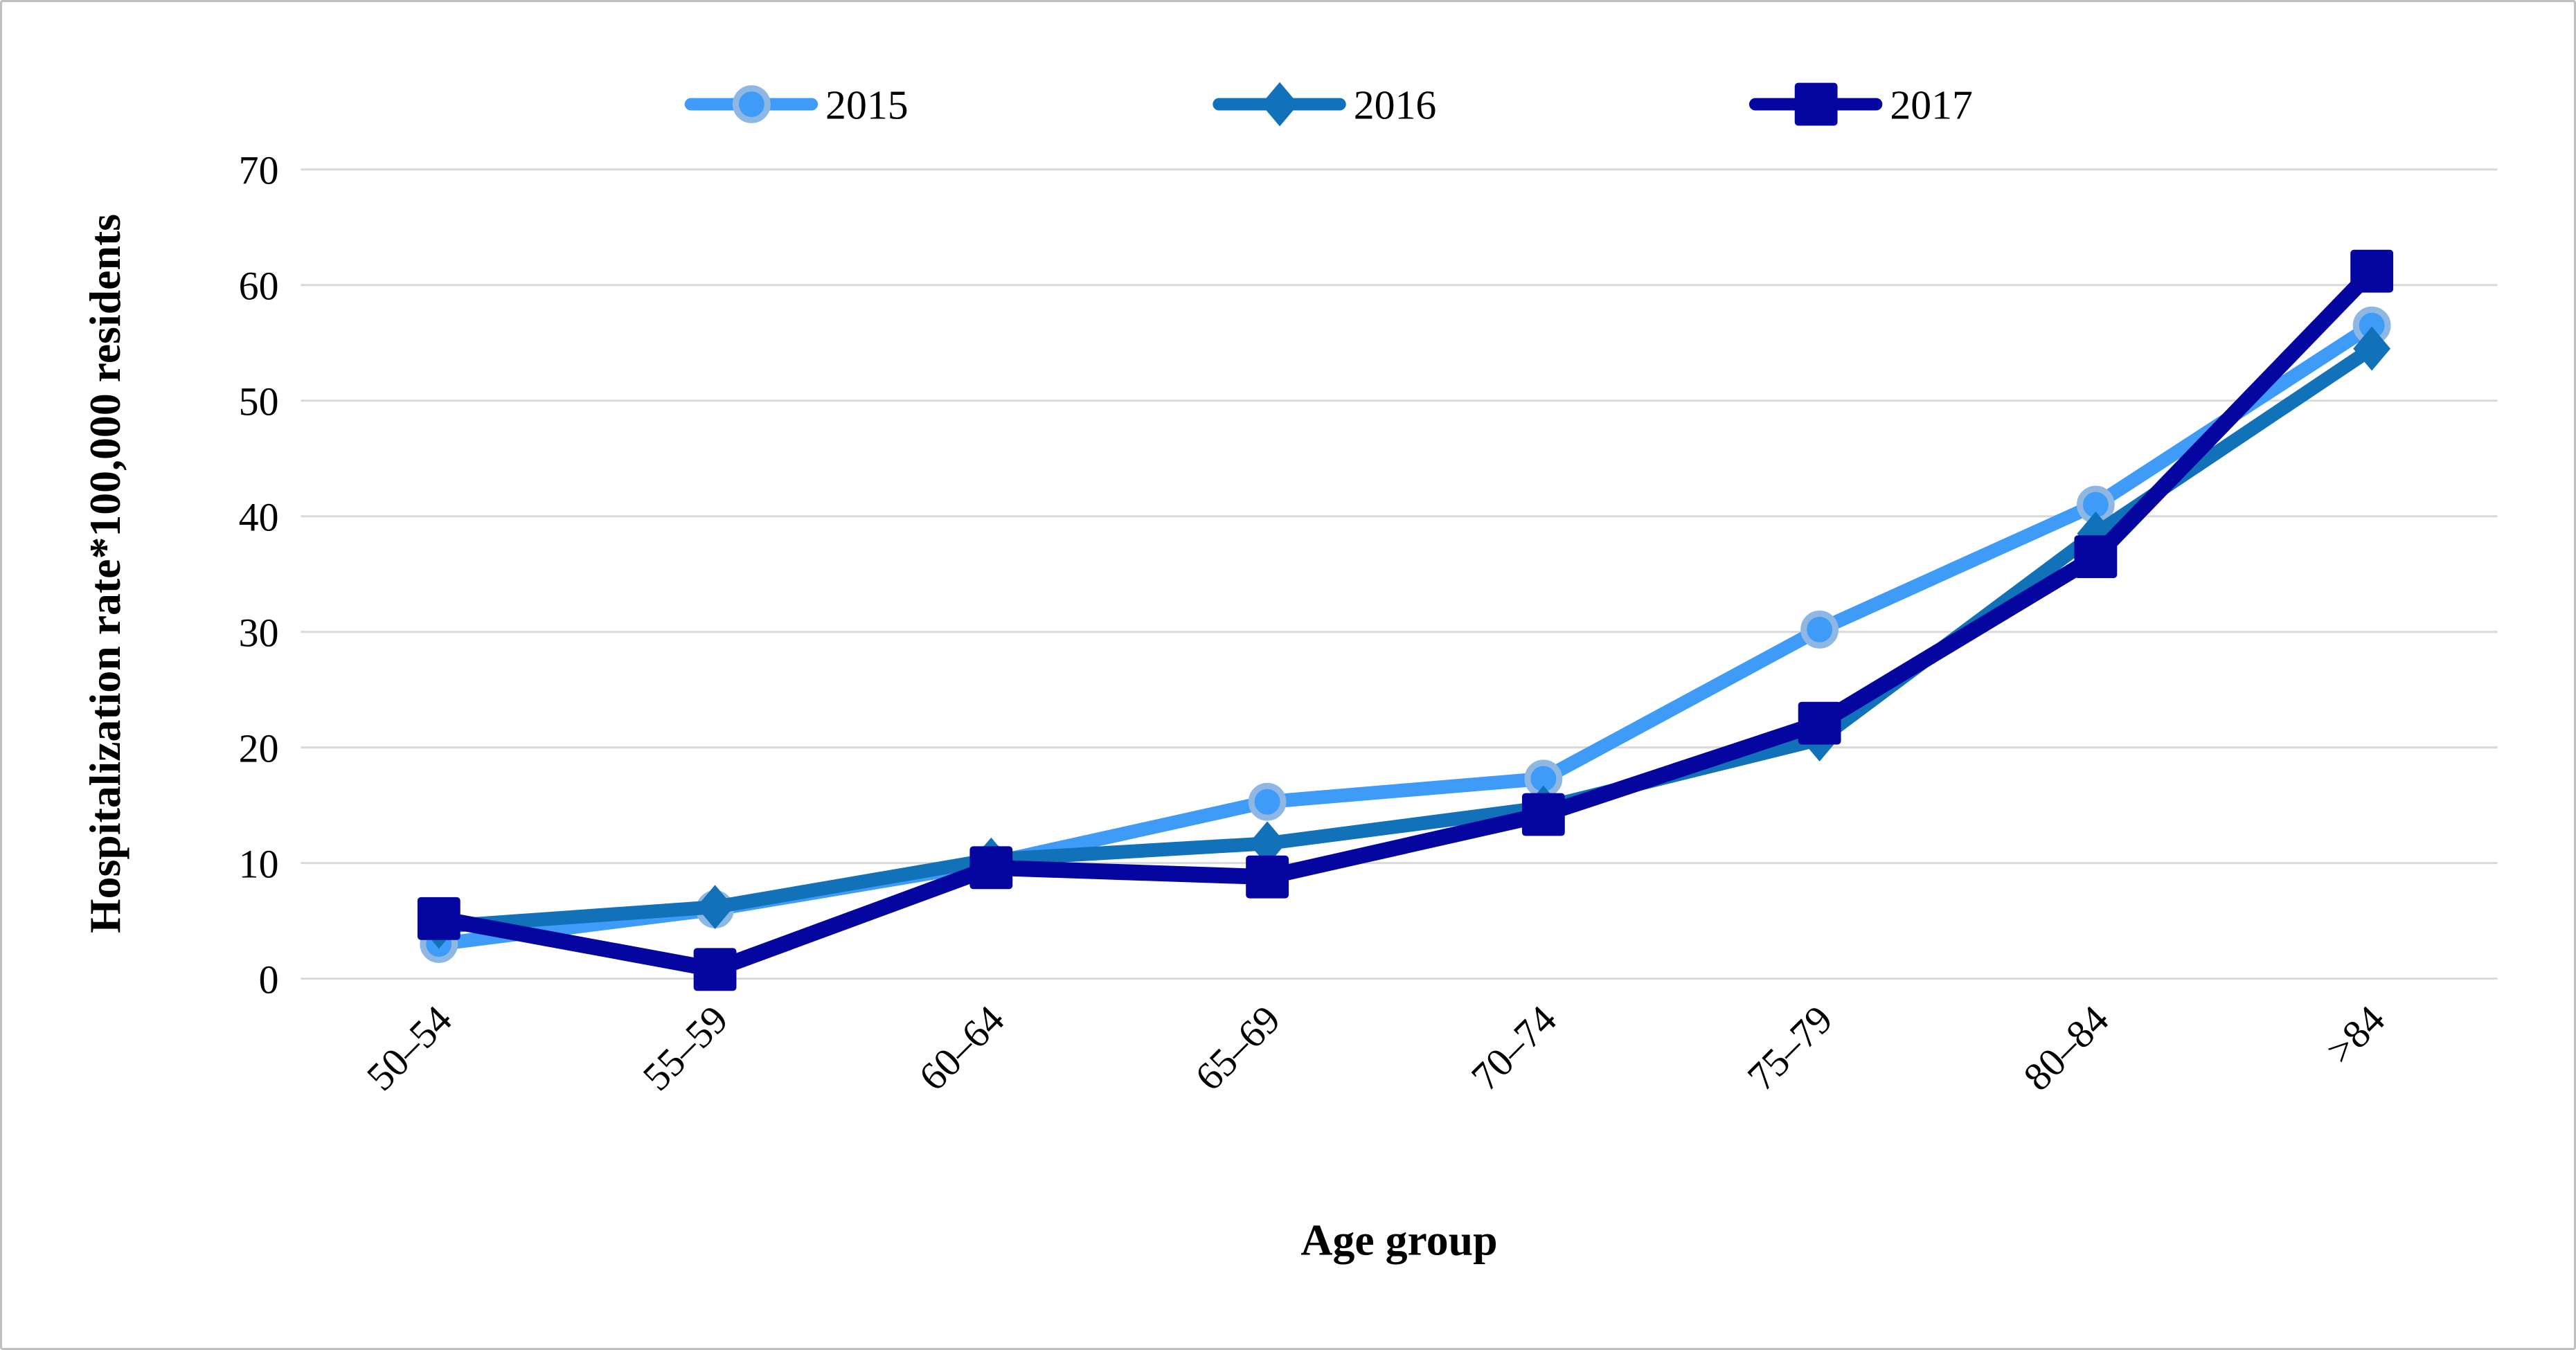  What do you see at coordinates (269, 979) in the screenshot?
I see `y-tick-label-0: 0` at bounding box center [269, 979].